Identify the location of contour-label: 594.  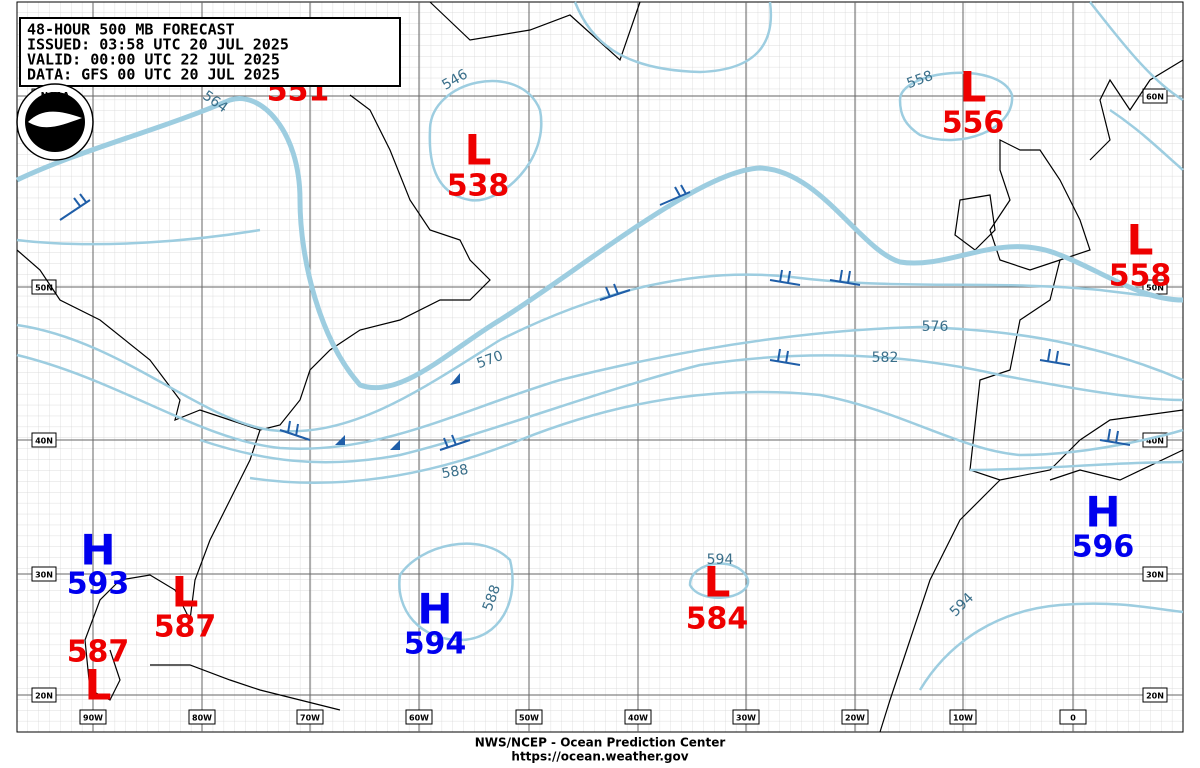
(720, 560).